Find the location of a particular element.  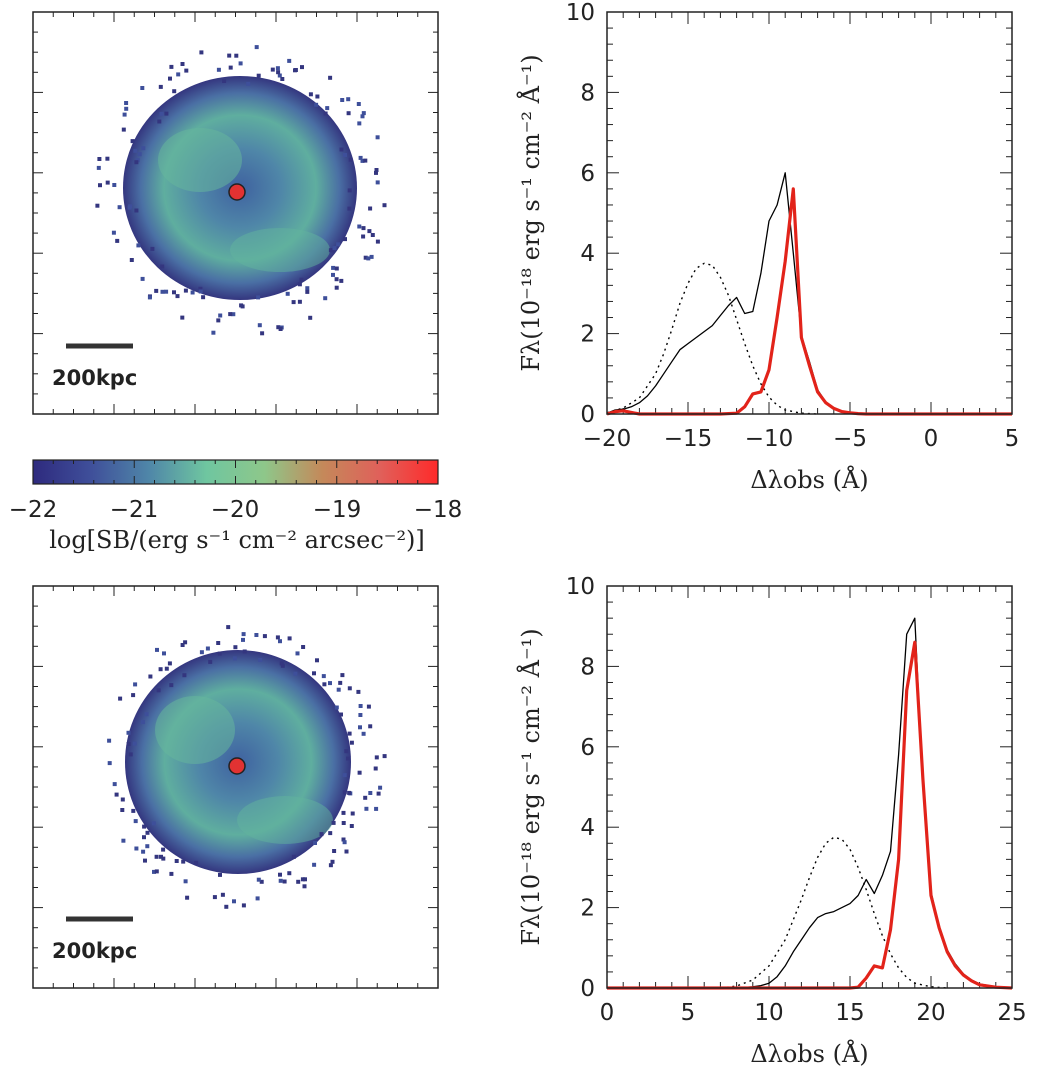

x-tick-label: −20 is located at coordinates (607, 439).